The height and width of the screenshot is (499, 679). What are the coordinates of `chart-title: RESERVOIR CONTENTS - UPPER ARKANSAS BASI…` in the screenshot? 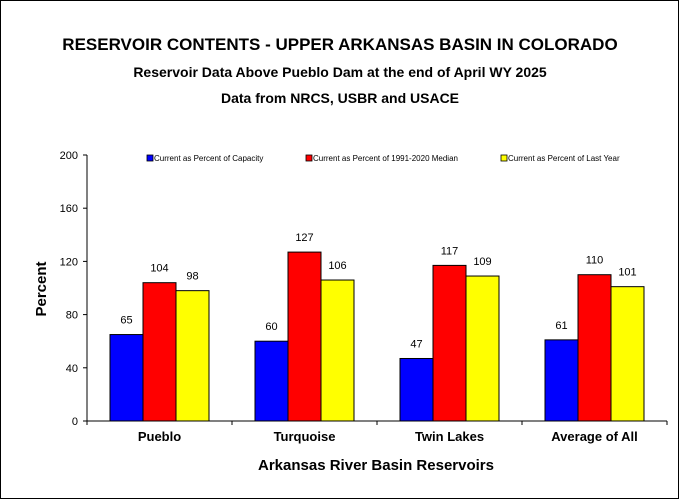 It's located at (339, 44).